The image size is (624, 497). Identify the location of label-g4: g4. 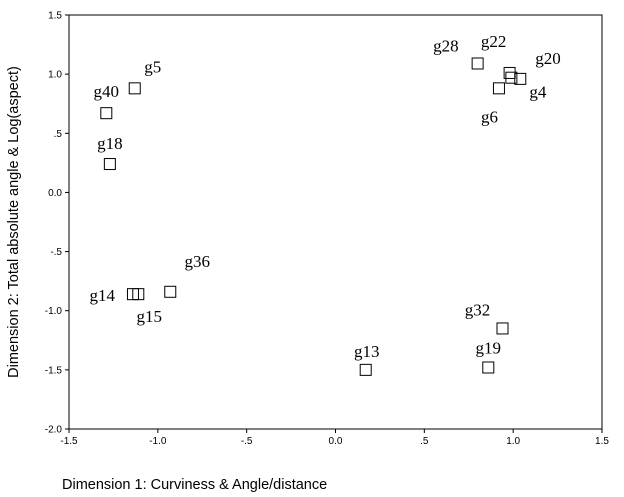
(538, 92).